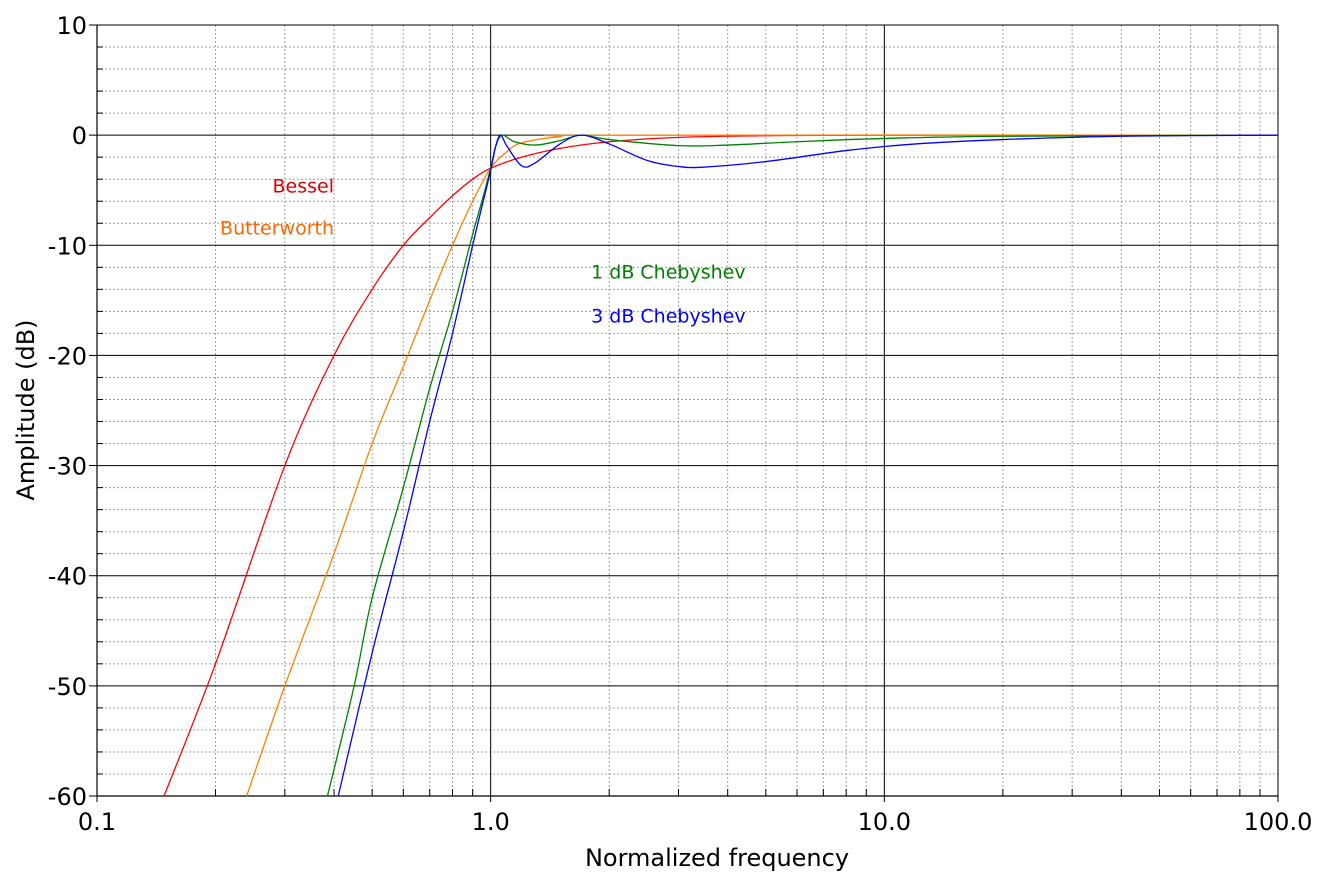 This screenshot has width=1326, height=873. Describe the element at coordinates (67, 797) in the screenshot. I see `y-tick-label: -60` at that location.